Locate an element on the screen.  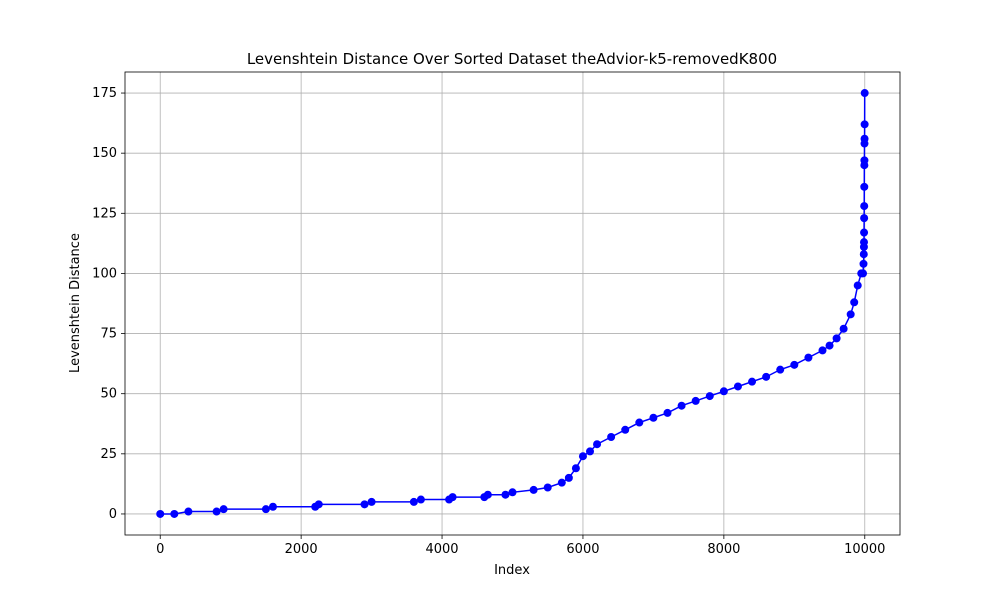
y-tick-label: 25 is located at coordinates (108, 454).